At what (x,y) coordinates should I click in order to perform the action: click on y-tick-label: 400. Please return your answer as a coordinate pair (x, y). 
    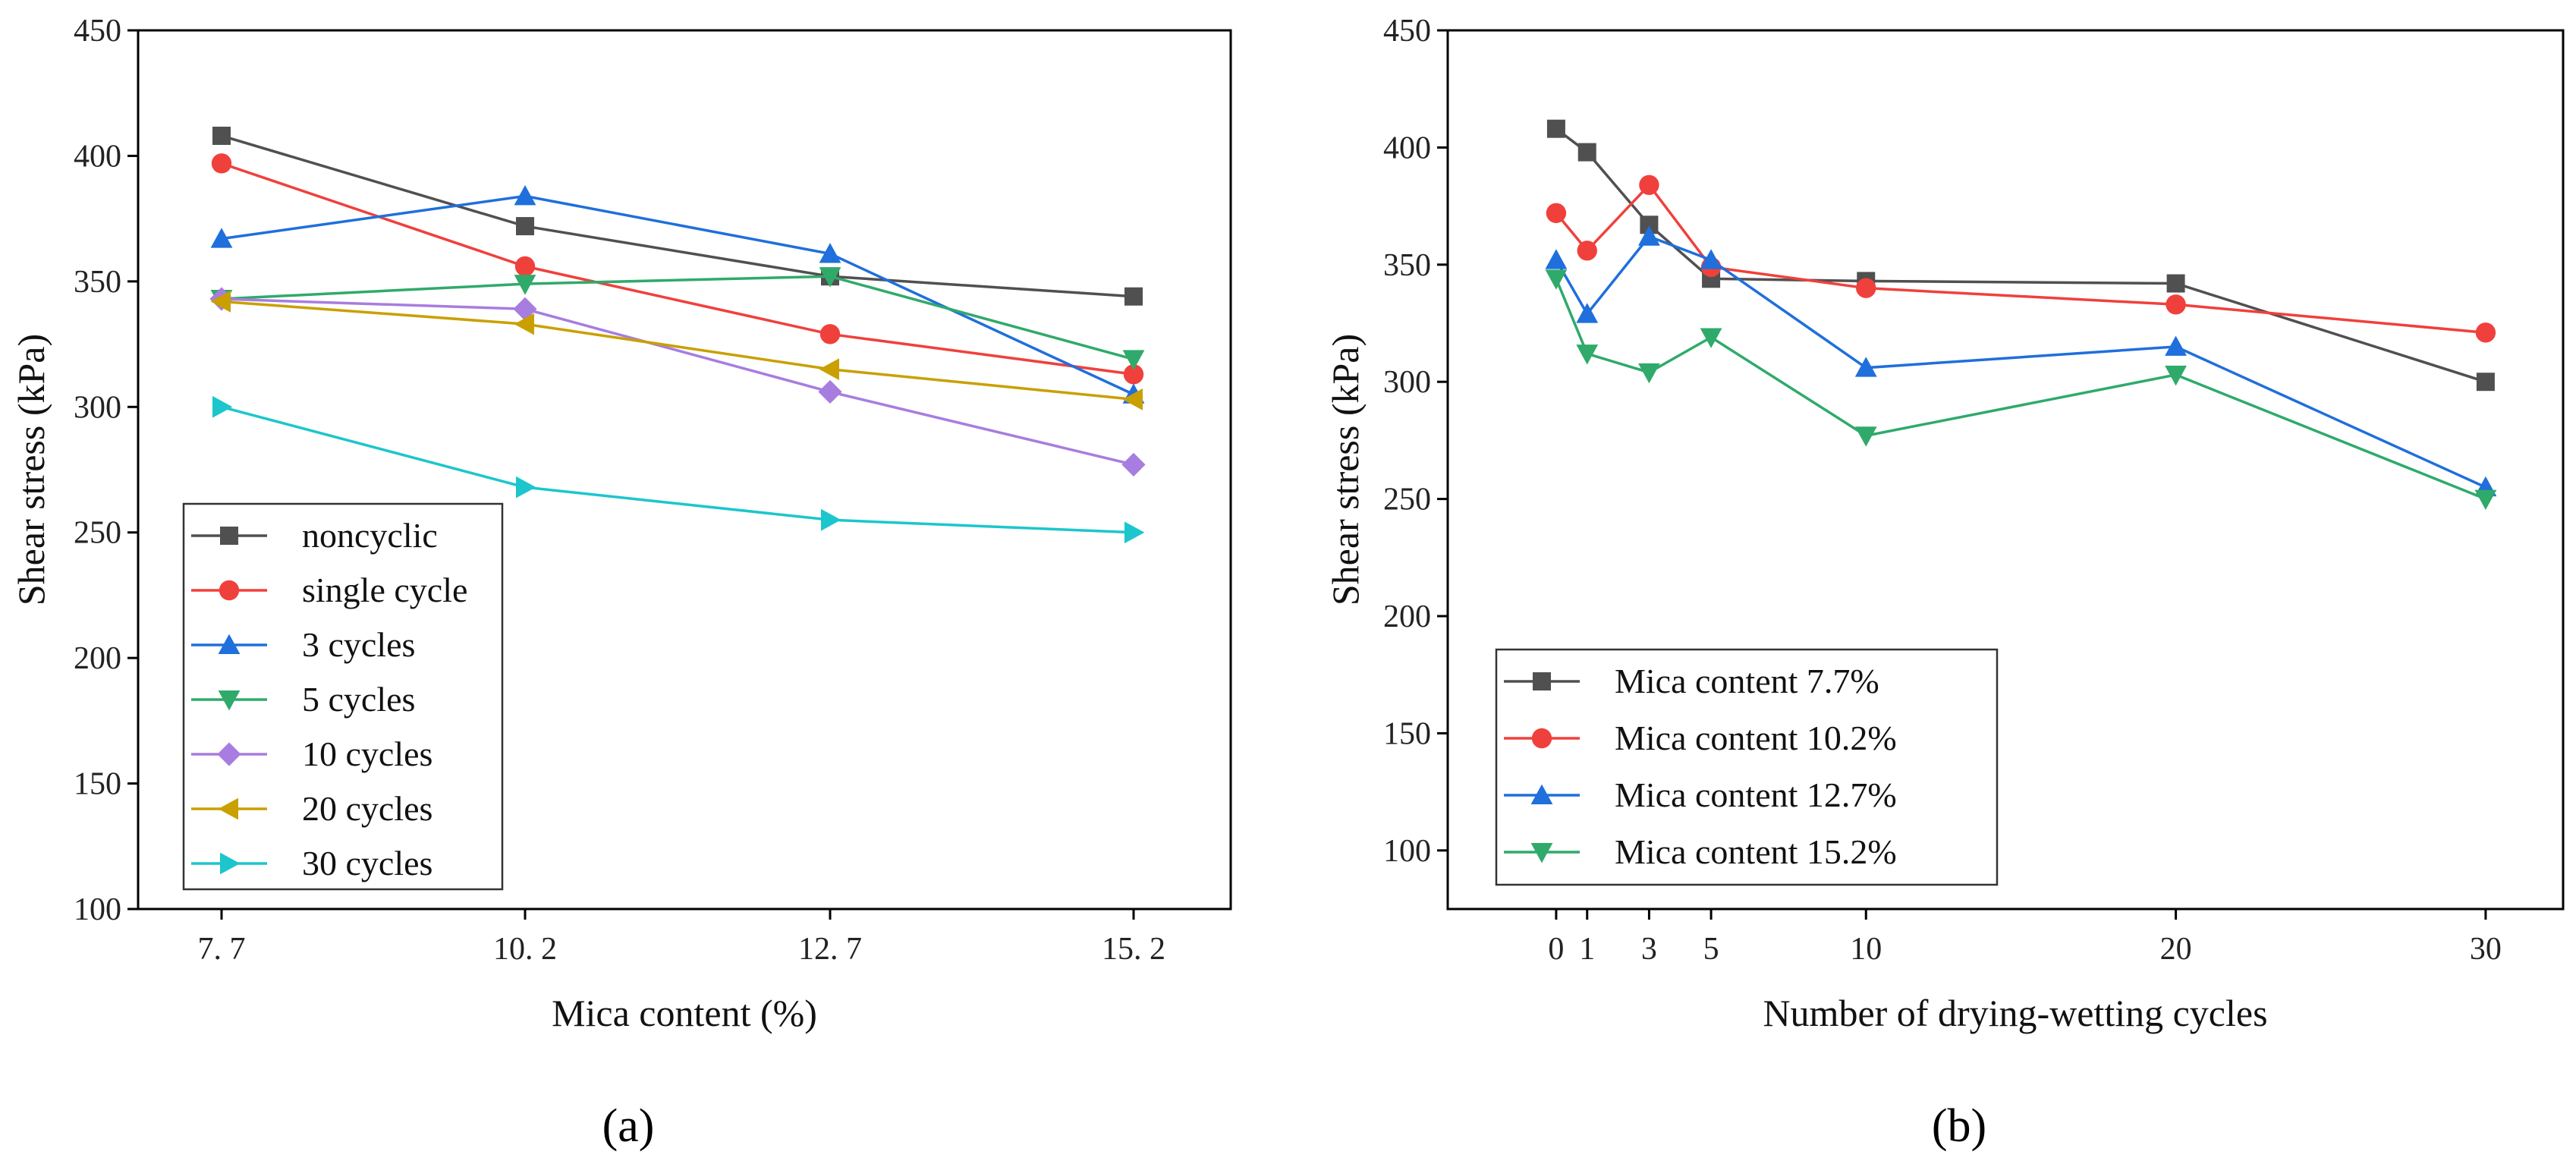
    Looking at the image, I should click on (1407, 148).